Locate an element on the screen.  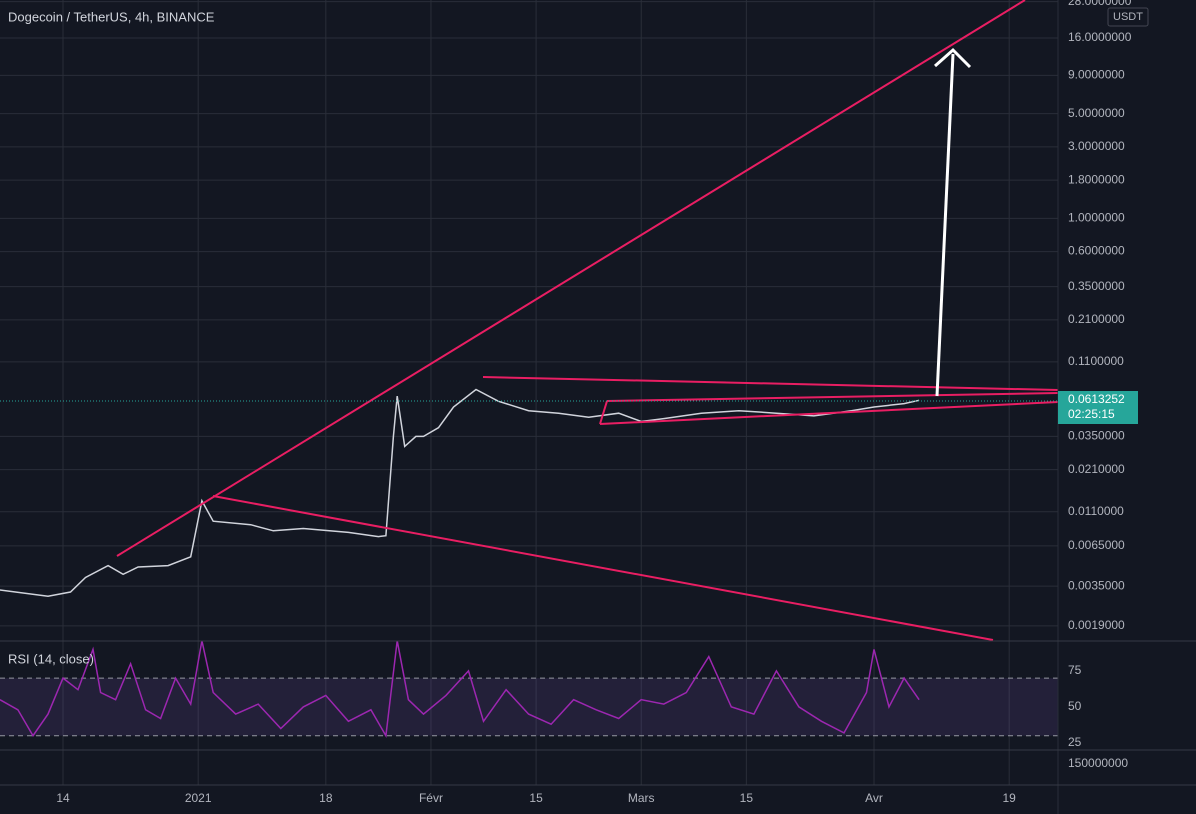
arrow is located at coordinates (953, 222).